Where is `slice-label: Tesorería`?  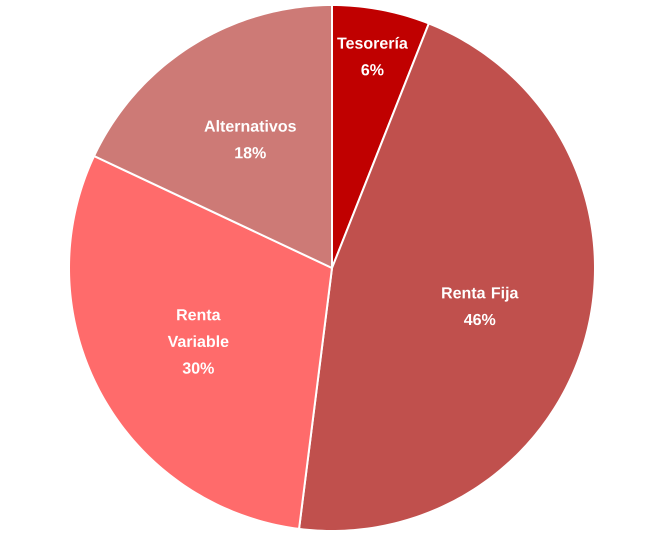
slice-label: Tesorería is located at coordinates (372, 42).